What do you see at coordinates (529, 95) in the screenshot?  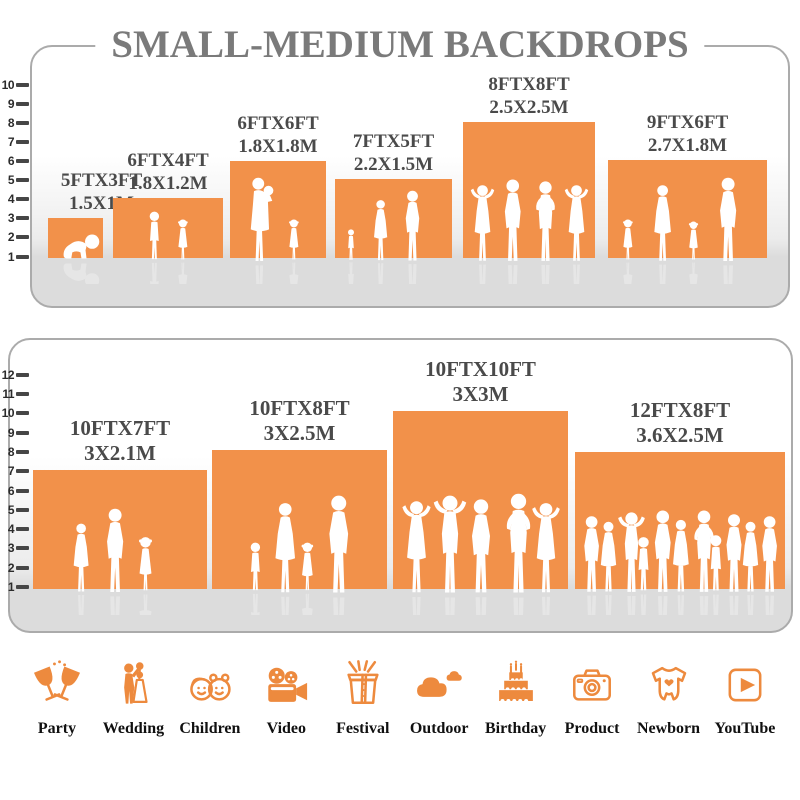 I see `backdrop-size-label: 8FTX8FT 2.5X2.5M` at bounding box center [529, 95].